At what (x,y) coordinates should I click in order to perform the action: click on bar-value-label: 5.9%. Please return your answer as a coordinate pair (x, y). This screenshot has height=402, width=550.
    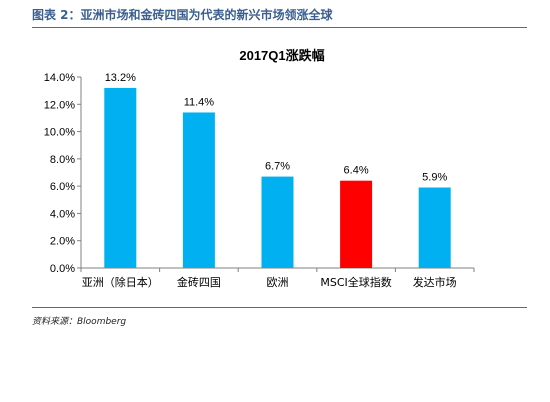
    Looking at the image, I should click on (434, 178).